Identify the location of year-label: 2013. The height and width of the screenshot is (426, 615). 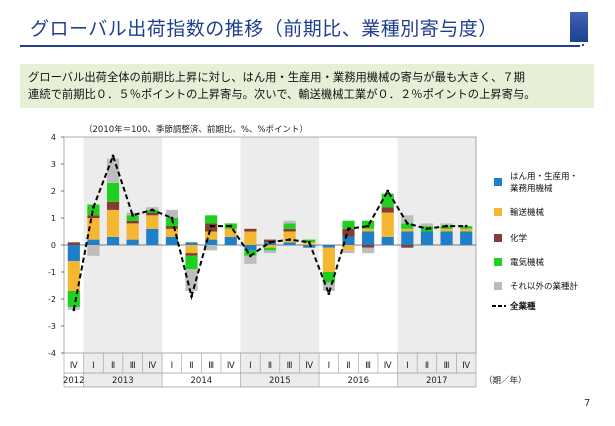
(123, 381).